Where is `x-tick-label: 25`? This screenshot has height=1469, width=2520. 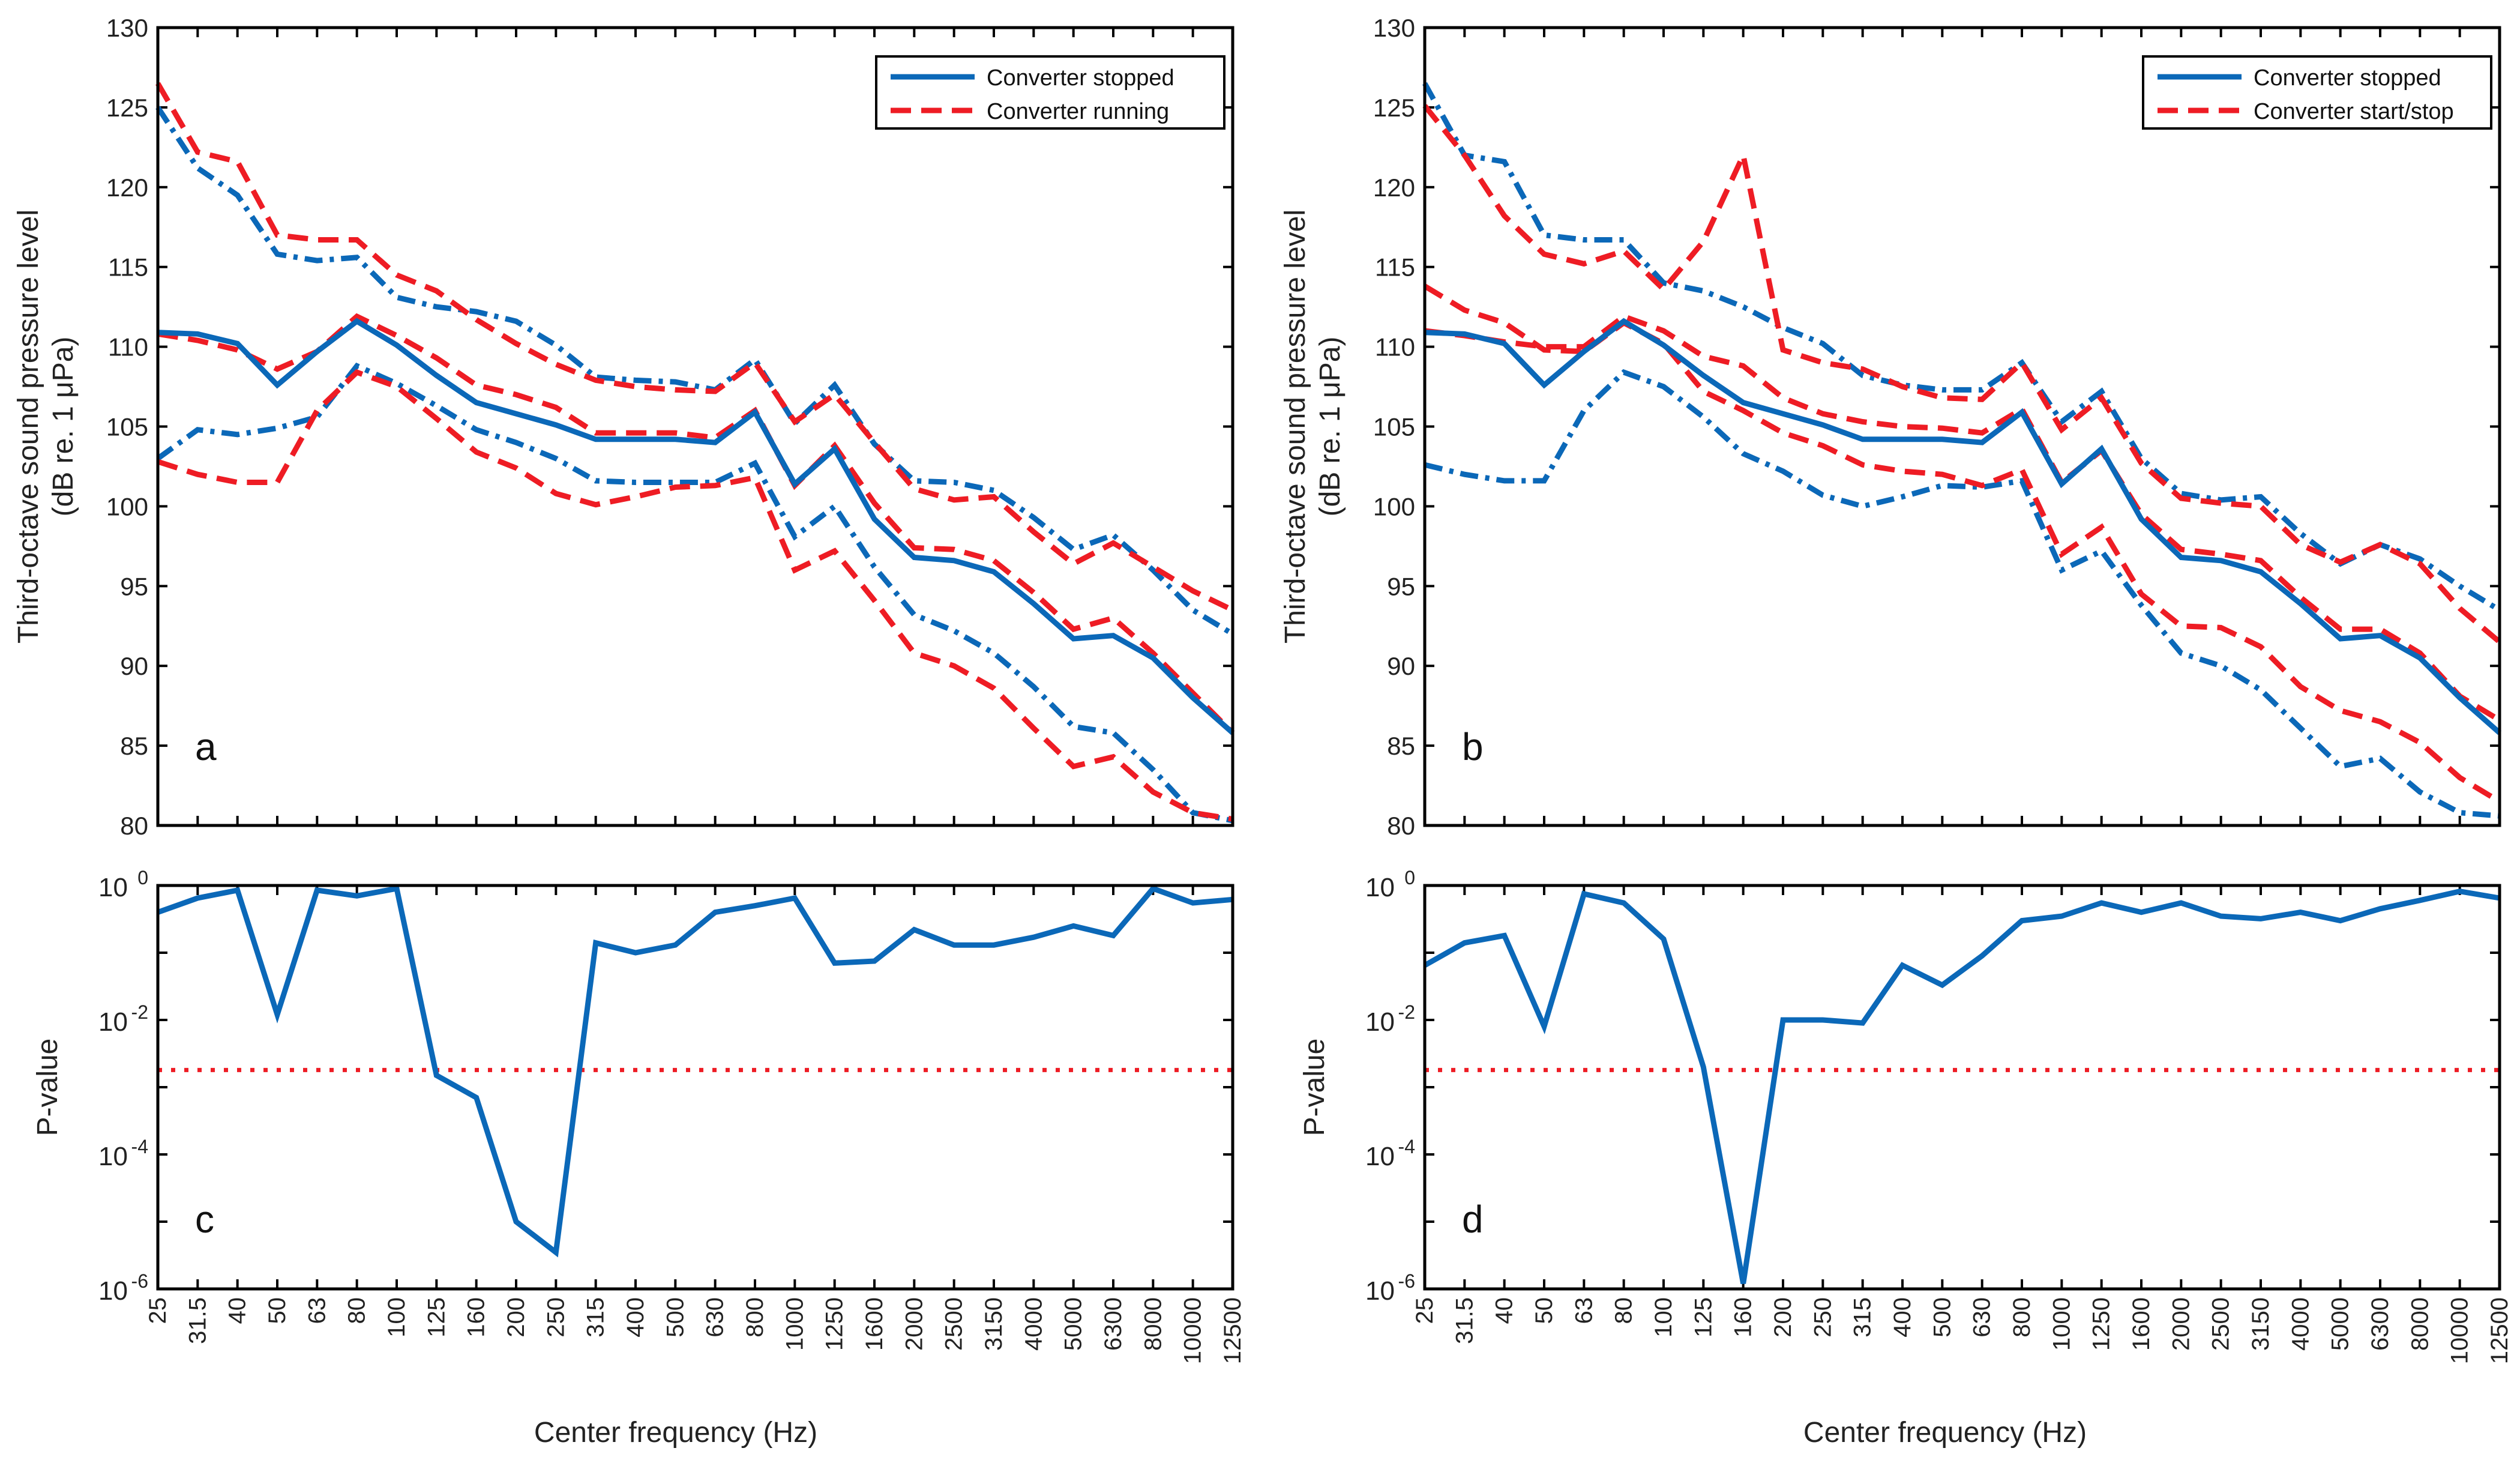
x-tick-label: 25 is located at coordinates (158, 1310).